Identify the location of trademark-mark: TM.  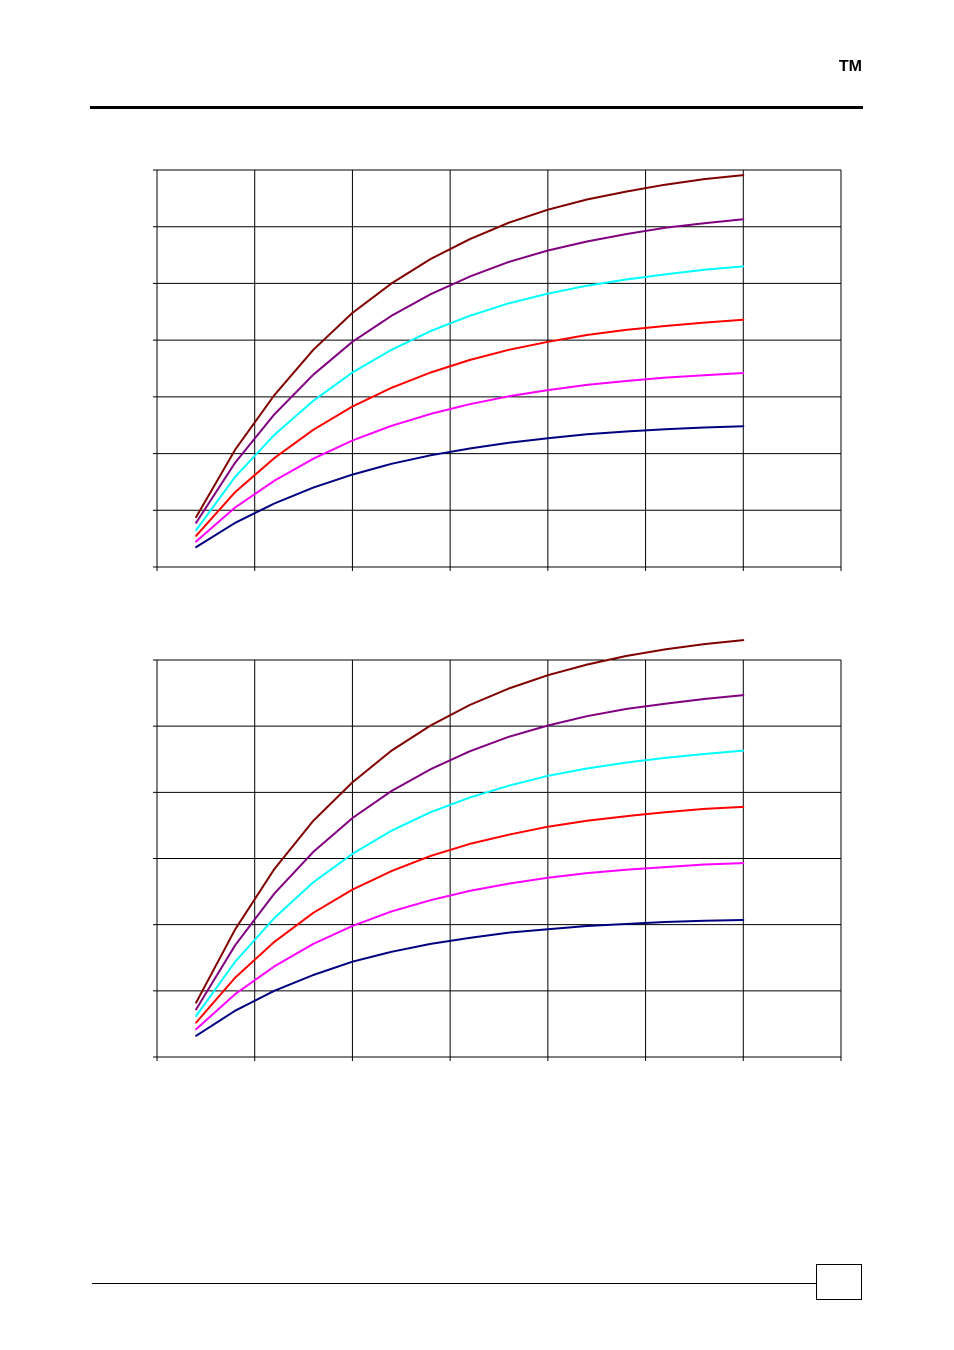
(850, 66).